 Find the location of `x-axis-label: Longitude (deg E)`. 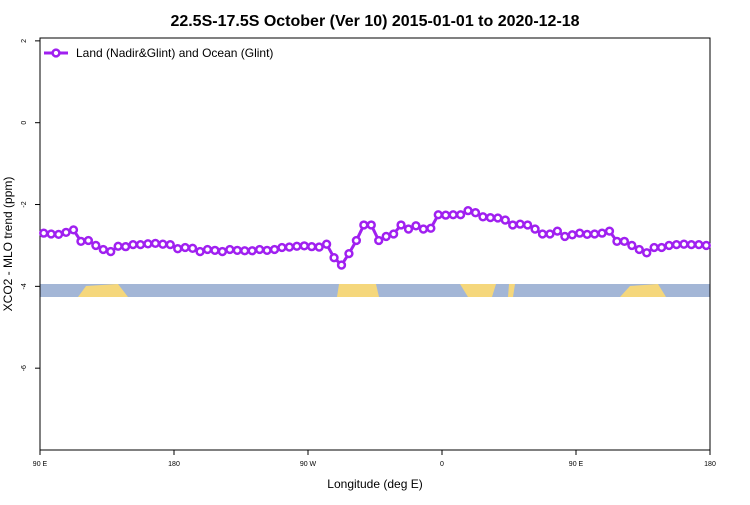

x-axis-label: Longitude (deg E) is located at coordinates (374, 484).